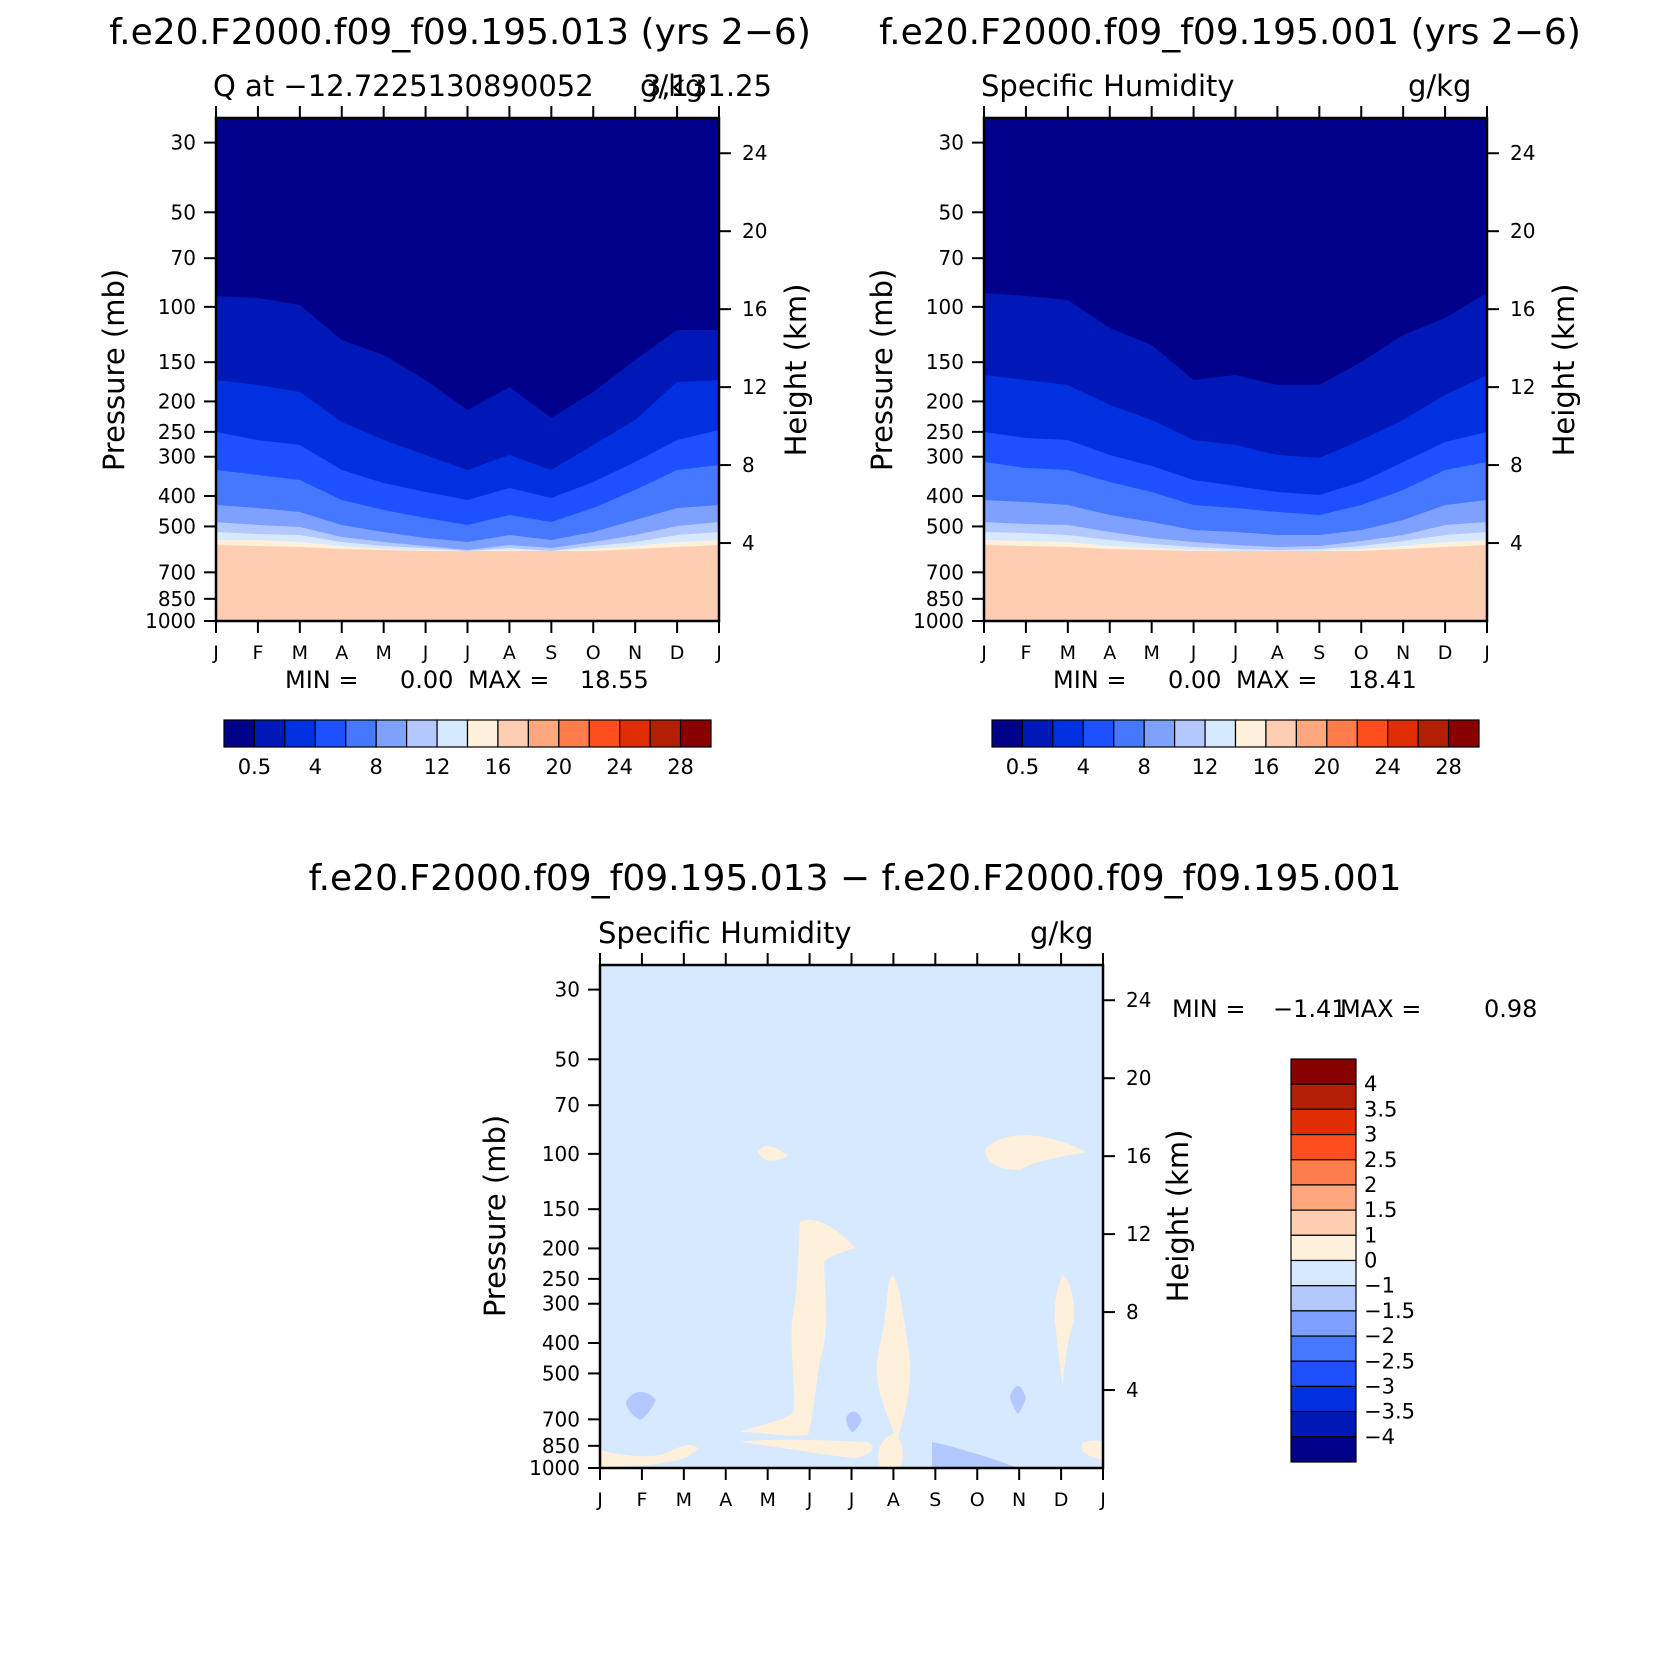 The image size is (1680, 1680). Describe the element at coordinates (882, 370) in the screenshot. I see `y-axis-label: Pressure (mb)` at that location.